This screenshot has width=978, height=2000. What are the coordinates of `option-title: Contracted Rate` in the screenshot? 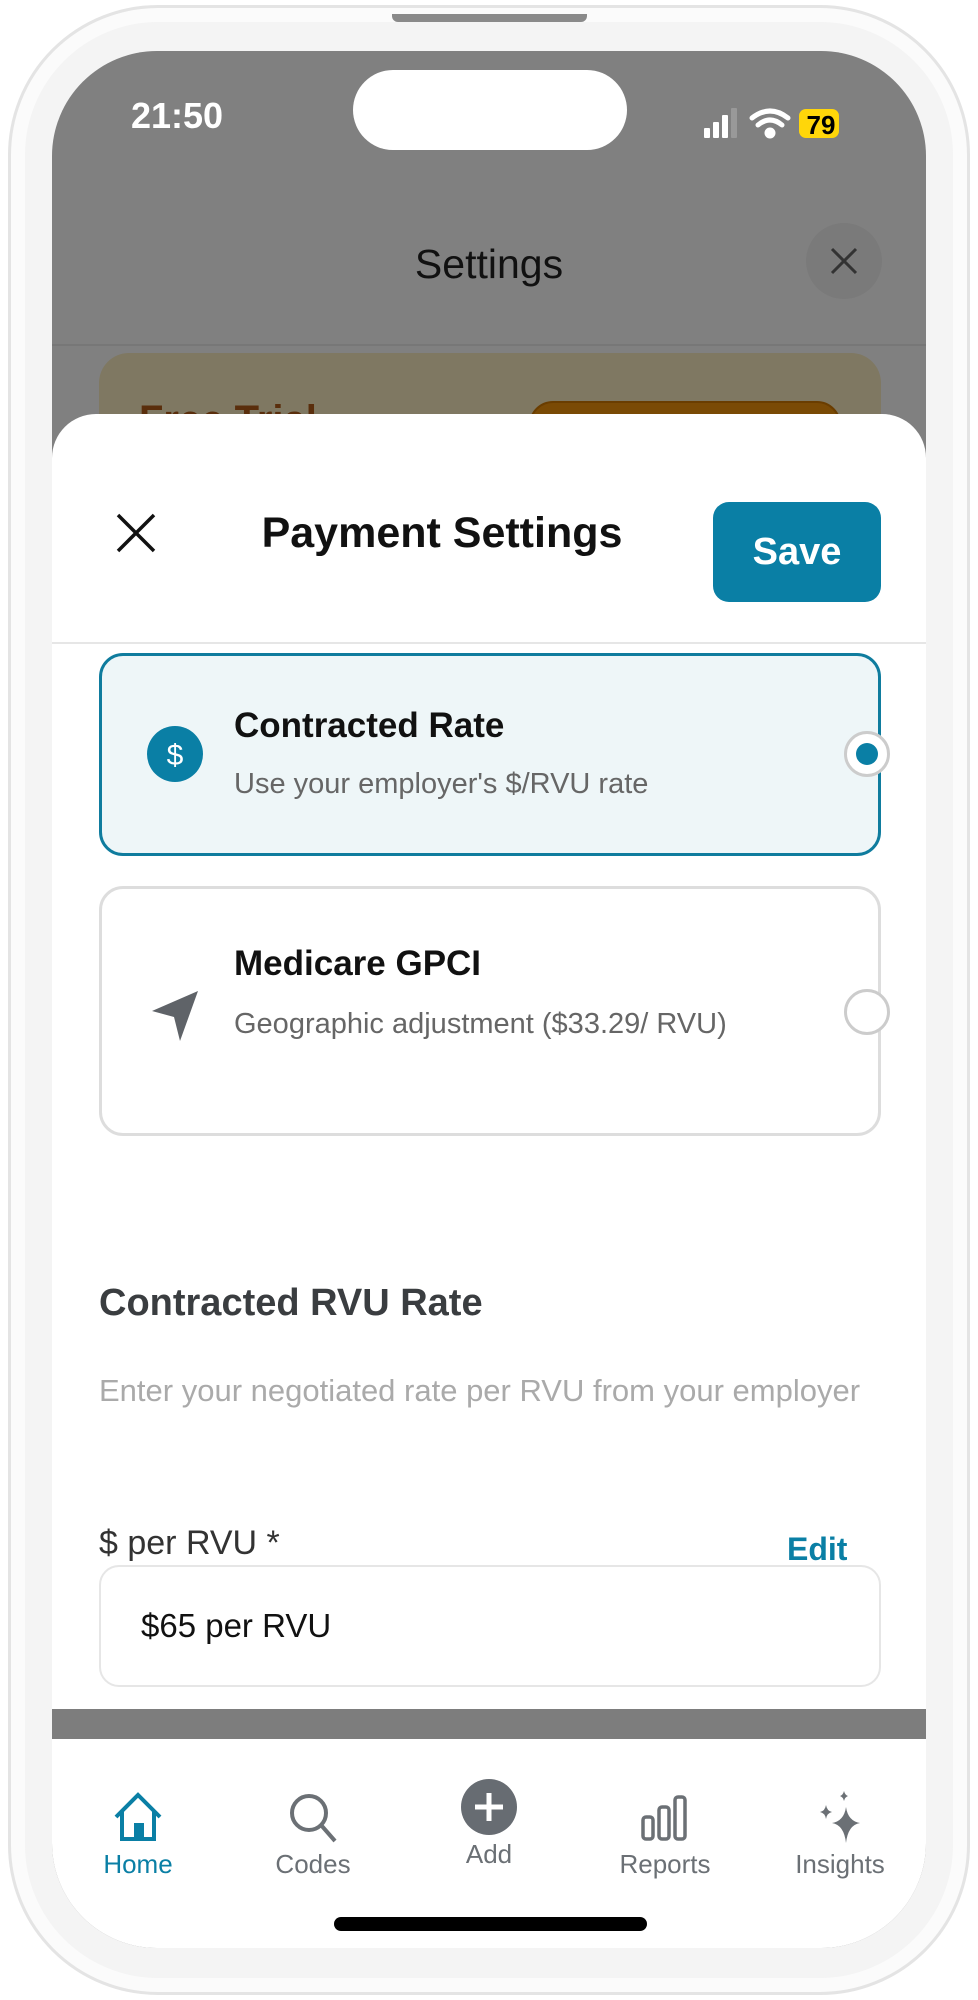 It's located at (369, 725).